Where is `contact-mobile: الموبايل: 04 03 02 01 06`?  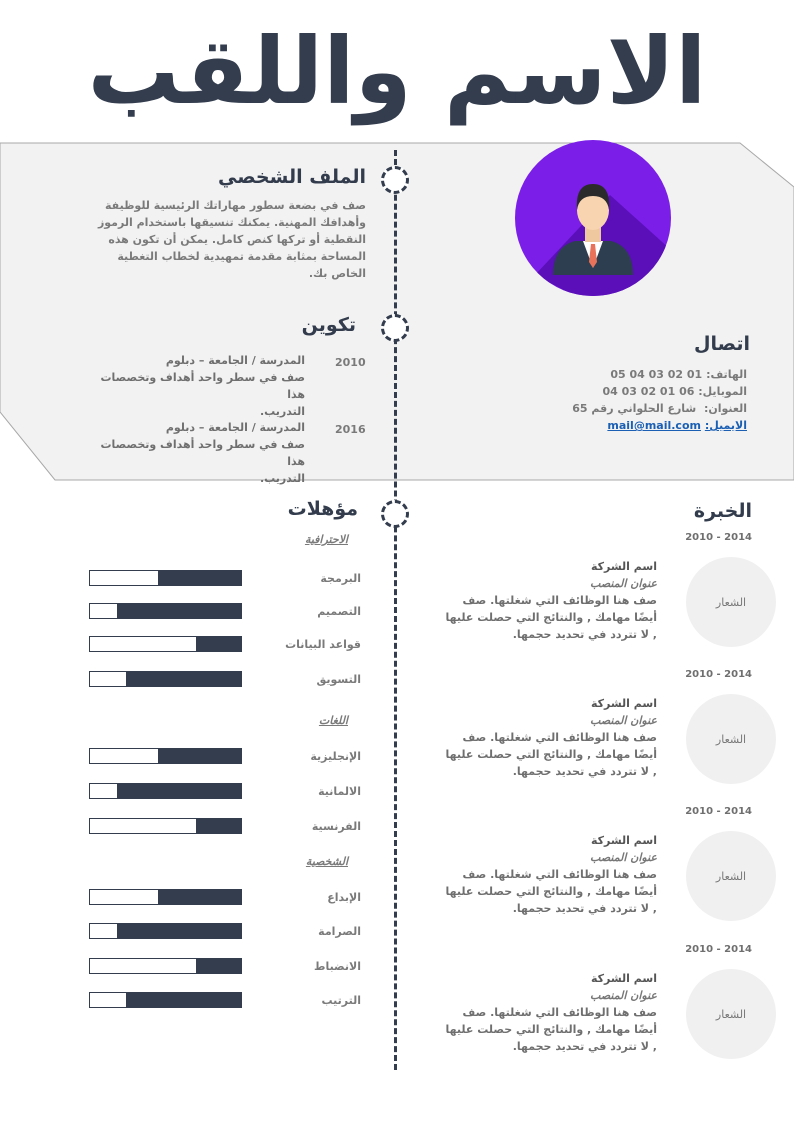 contact-mobile: الموبايل: 04 03 02 01 06 is located at coordinates (674, 391).